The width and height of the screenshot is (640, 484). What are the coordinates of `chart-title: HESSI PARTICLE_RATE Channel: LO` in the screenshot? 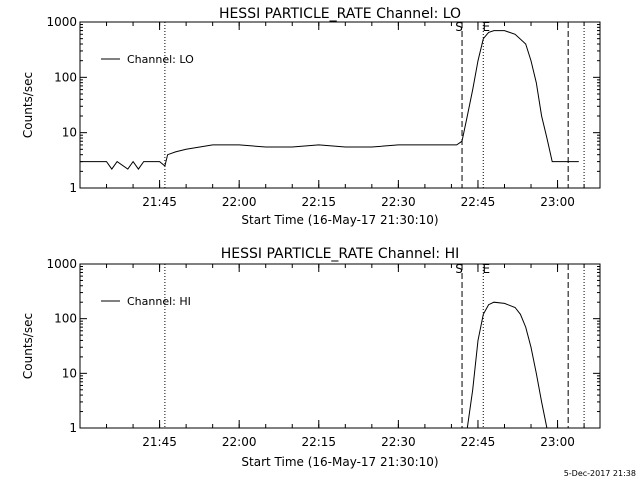 It's located at (340, 14).